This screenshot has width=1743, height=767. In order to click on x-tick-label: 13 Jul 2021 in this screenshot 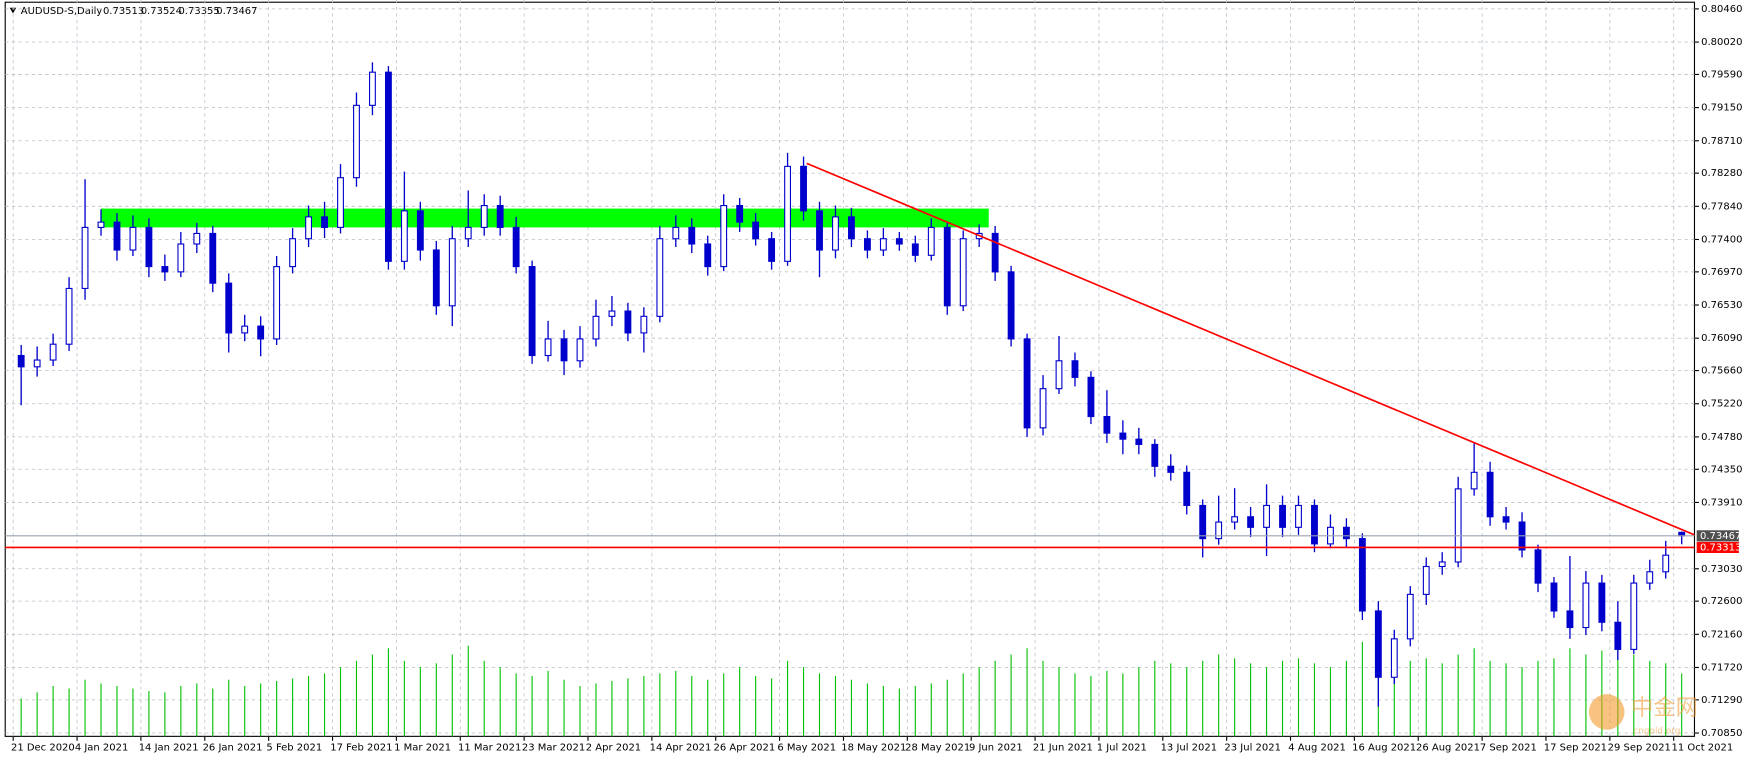, I will do `click(1189, 747)`.